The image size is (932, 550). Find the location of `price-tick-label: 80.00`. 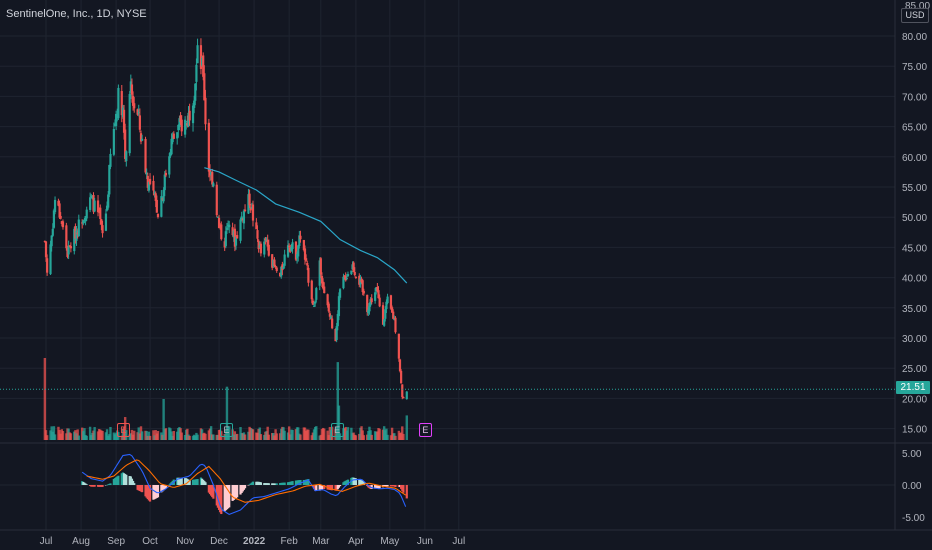

price-tick-label: 80.00 is located at coordinates (914, 37).